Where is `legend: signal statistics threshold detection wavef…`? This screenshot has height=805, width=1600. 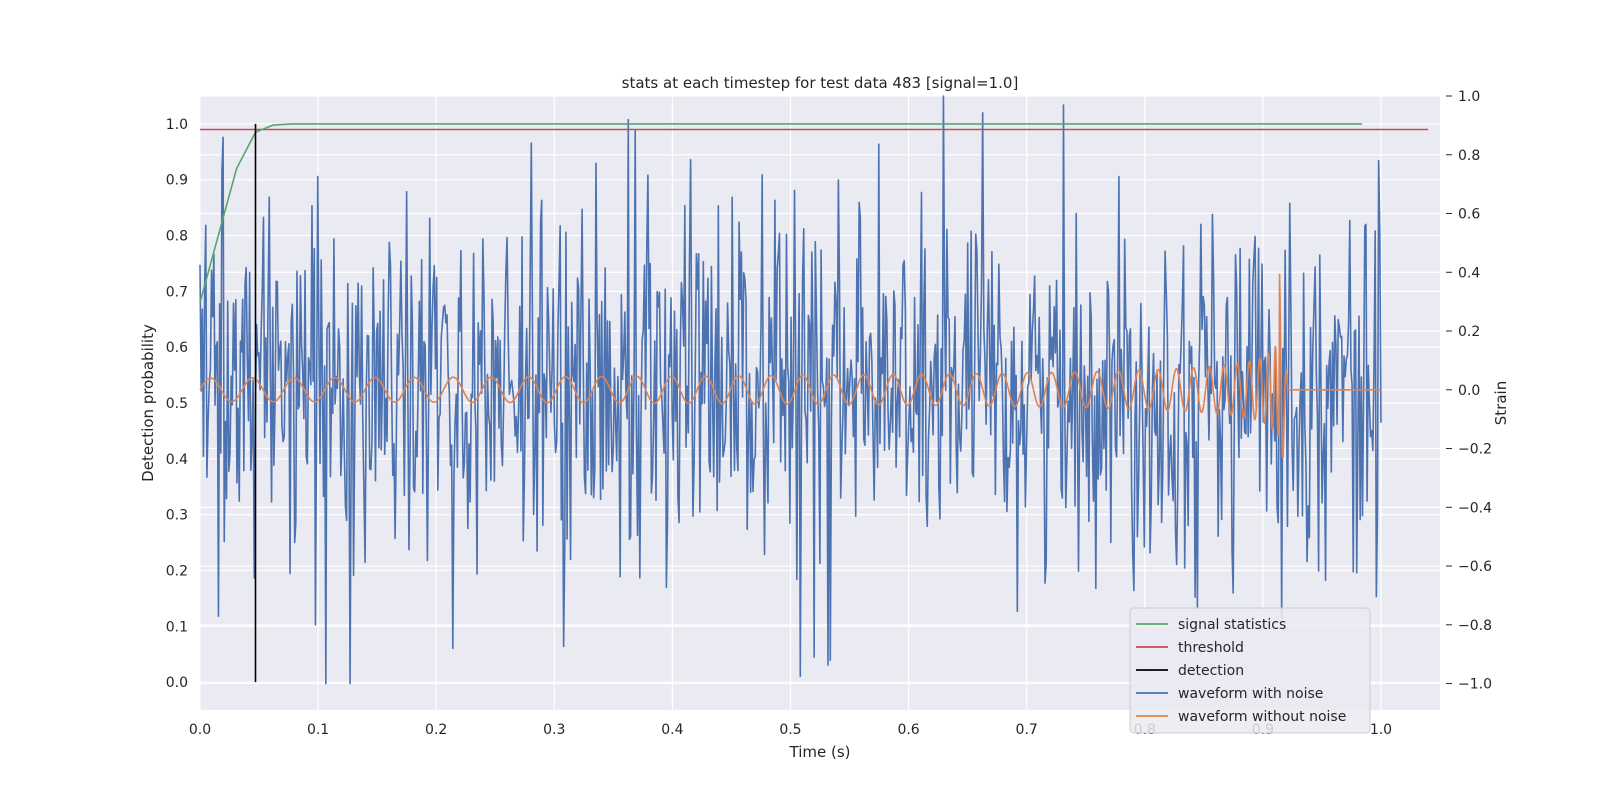 legend: signal statistics threshold detection wavef… is located at coordinates (1250, 670).